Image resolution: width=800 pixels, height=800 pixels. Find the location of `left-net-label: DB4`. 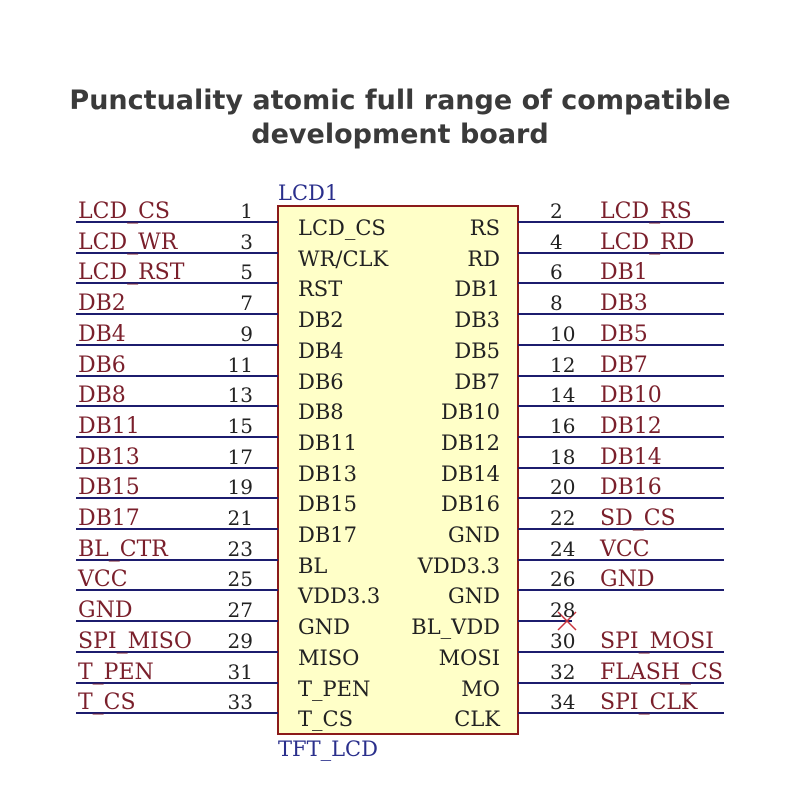

left-net-label: DB4 is located at coordinates (102, 334).